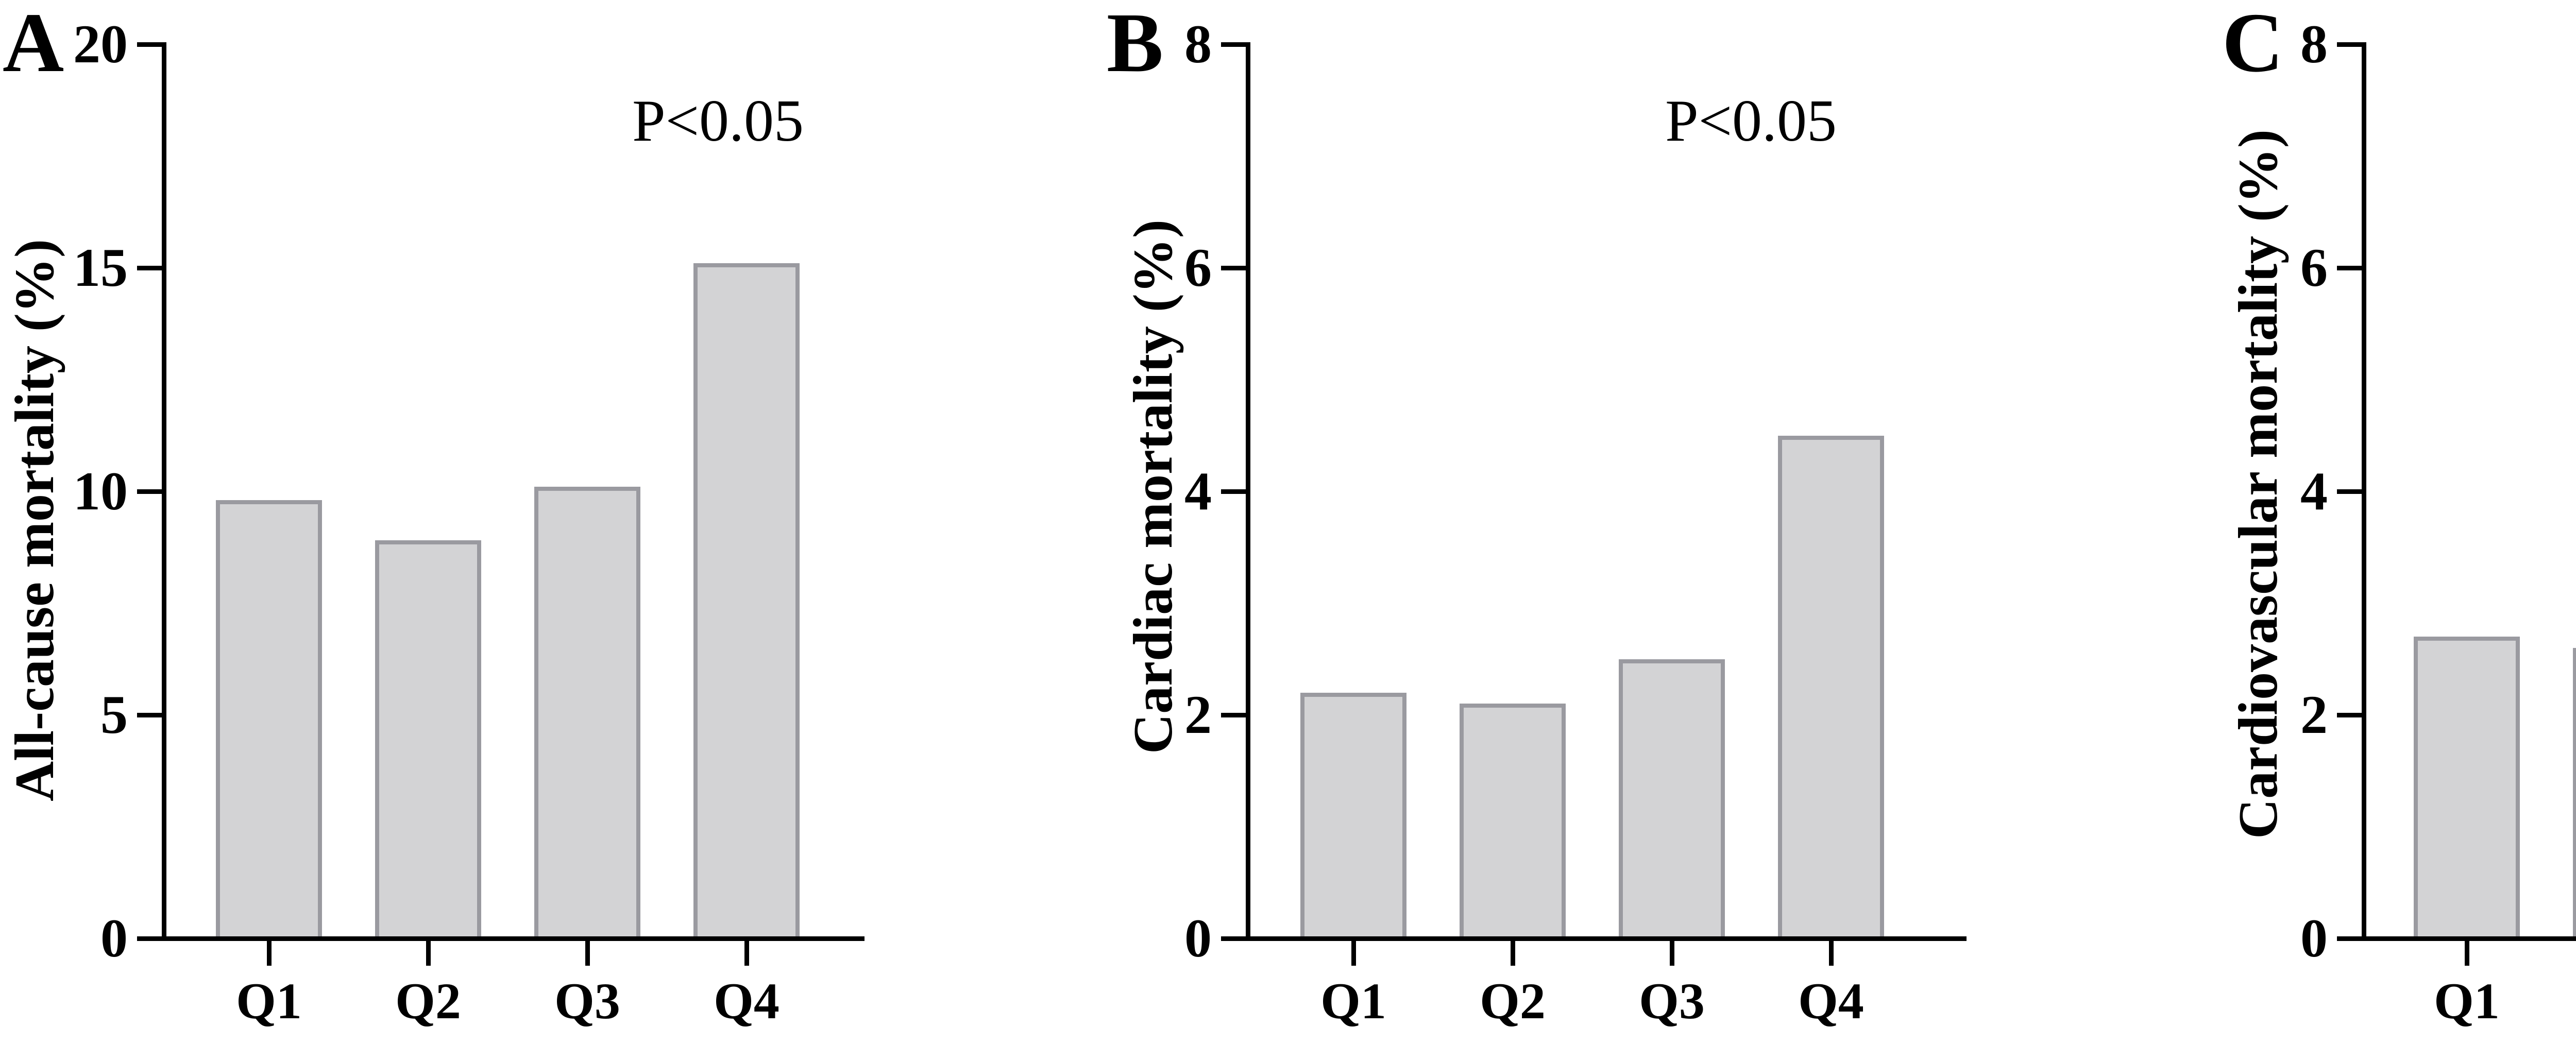  I want to click on panel-letter-c: C, so click(2253, 45).